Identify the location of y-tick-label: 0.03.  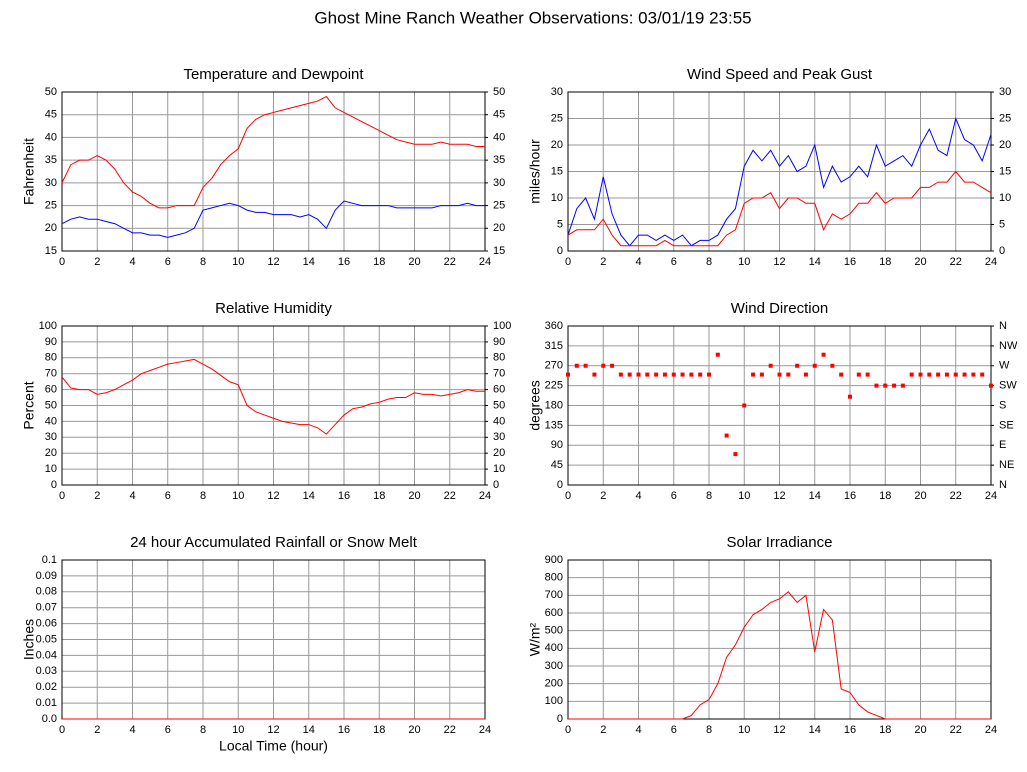
(46, 671).